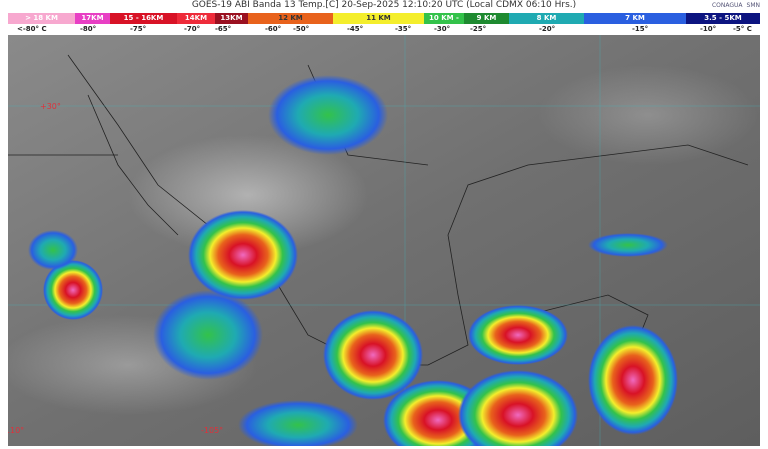 The image size is (768, 449). I want to click on temp-label: -10°, so click(708, 29).